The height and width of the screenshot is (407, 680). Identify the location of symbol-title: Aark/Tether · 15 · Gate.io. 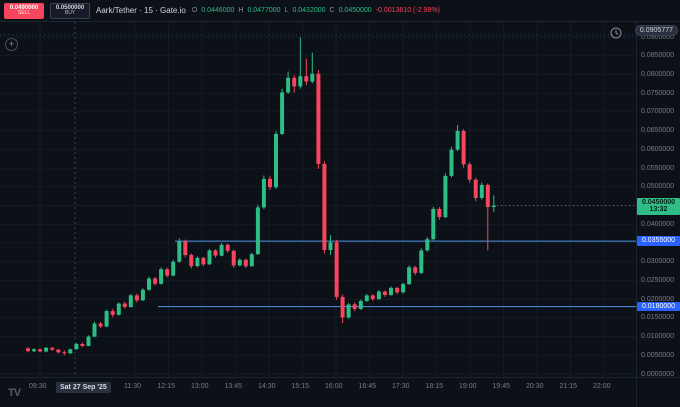
(141, 10).